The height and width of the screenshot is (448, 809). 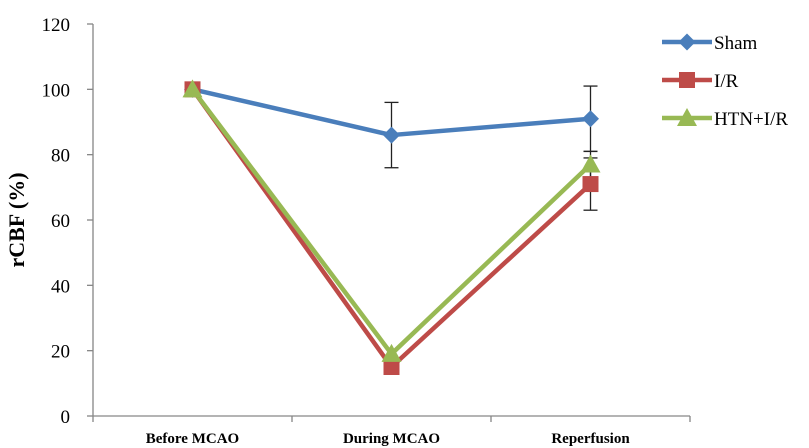 I want to click on x-category-label: Before MCAO, so click(x=192, y=439).